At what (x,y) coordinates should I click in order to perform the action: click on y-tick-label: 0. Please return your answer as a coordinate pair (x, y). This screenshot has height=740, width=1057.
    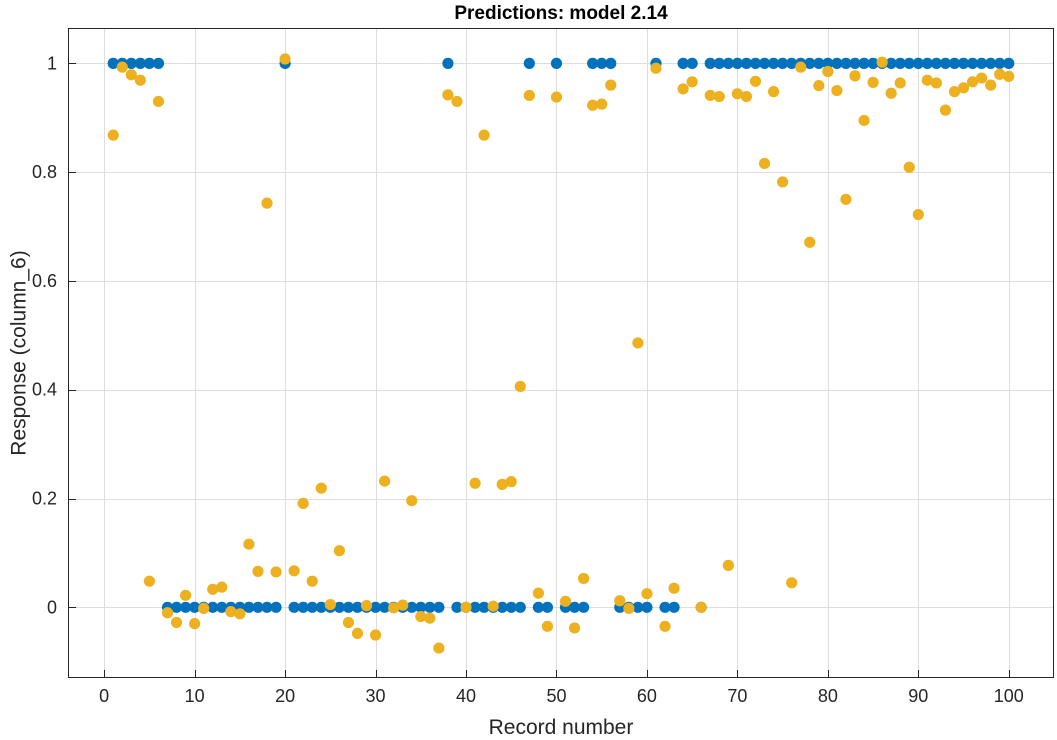
    Looking at the image, I should click on (52, 607).